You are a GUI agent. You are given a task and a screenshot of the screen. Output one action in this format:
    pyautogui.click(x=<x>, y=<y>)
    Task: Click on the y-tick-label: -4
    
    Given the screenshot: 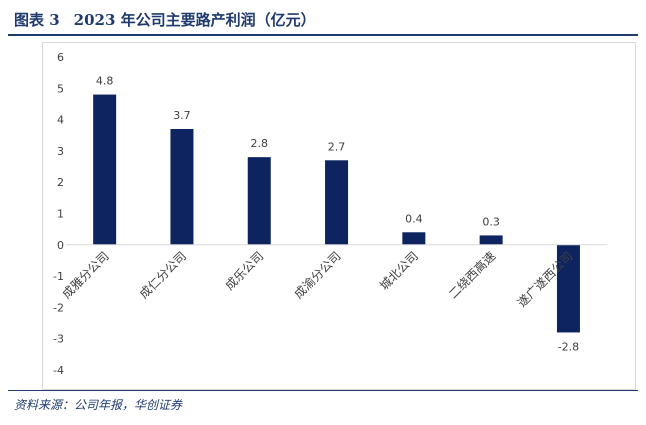 What is the action you would take?
    pyautogui.click(x=58, y=370)
    